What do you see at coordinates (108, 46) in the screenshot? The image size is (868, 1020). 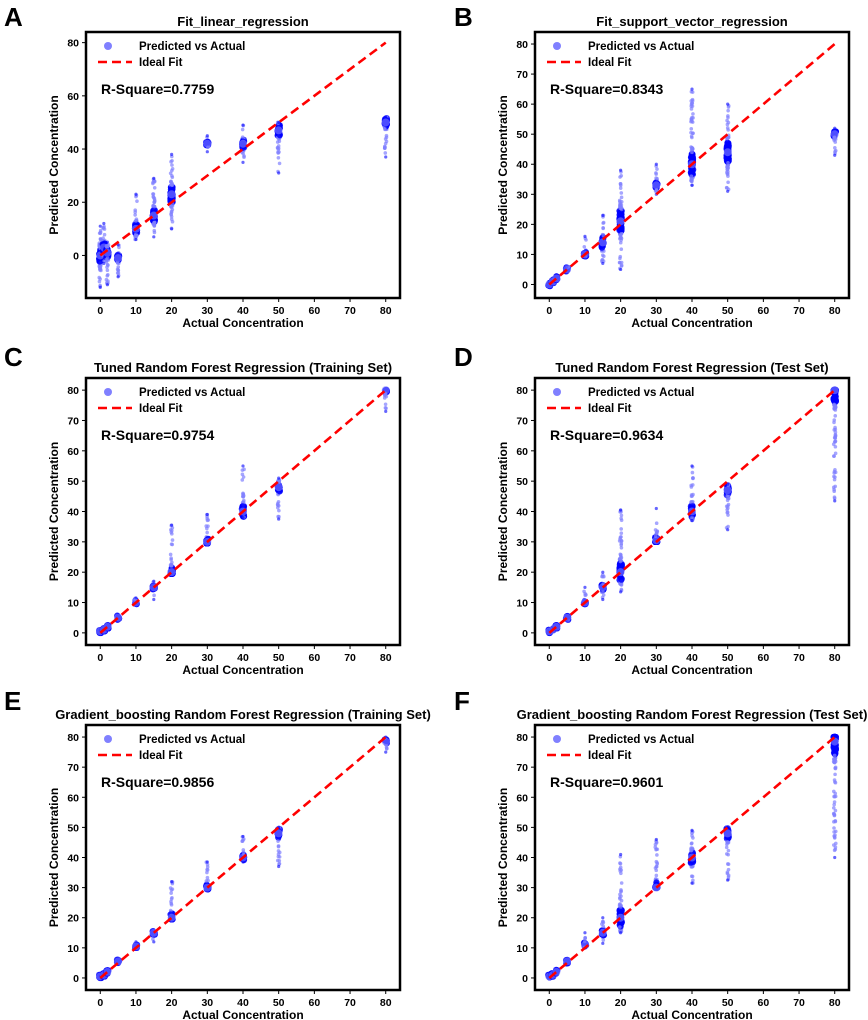 I see `legend-marker-points` at bounding box center [108, 46].